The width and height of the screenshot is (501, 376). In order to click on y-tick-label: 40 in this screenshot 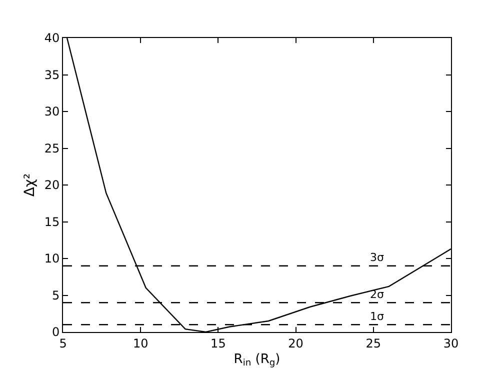, I will do `click(52, 38)`.